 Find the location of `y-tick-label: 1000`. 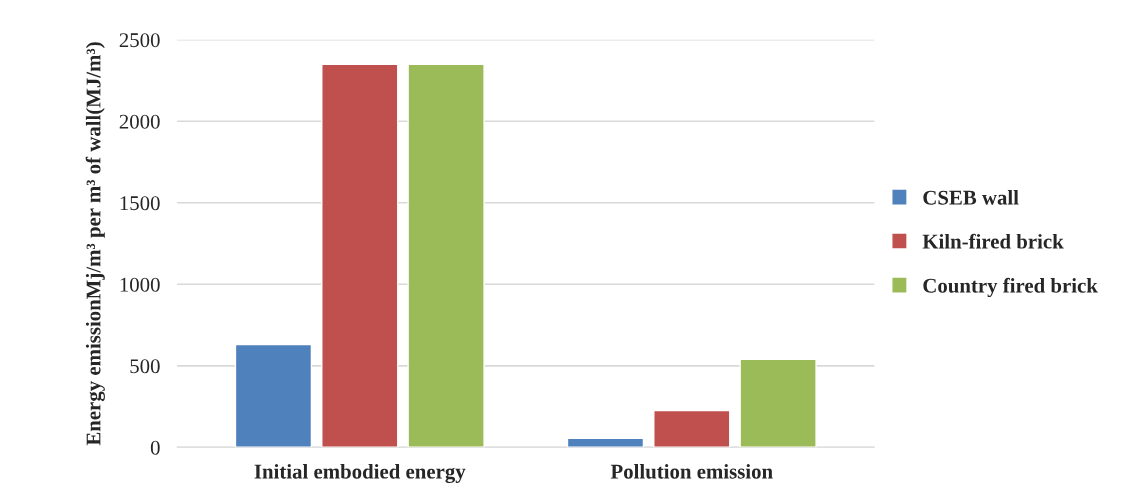

y-tick-label: 1000 is located at coordinates (140, 284).